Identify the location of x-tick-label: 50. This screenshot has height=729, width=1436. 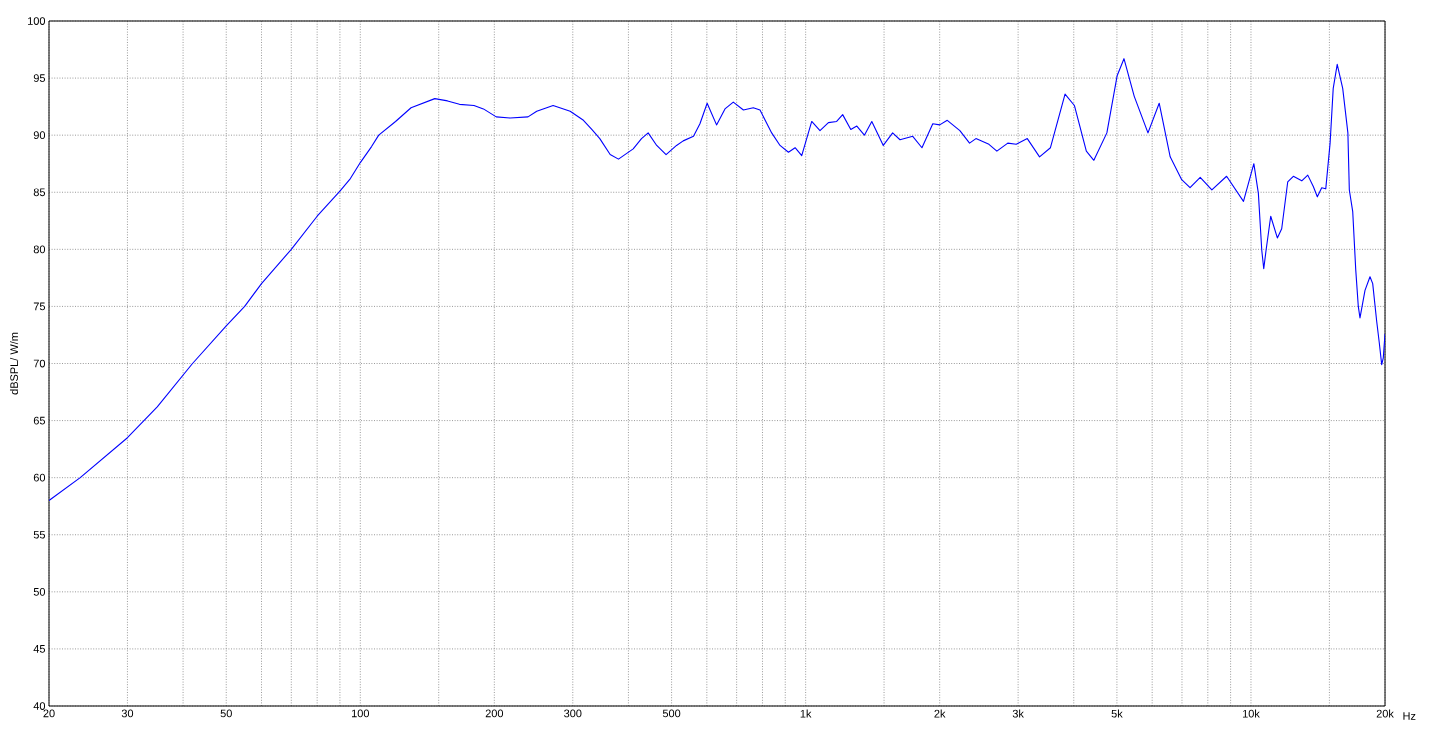
(226, 713).